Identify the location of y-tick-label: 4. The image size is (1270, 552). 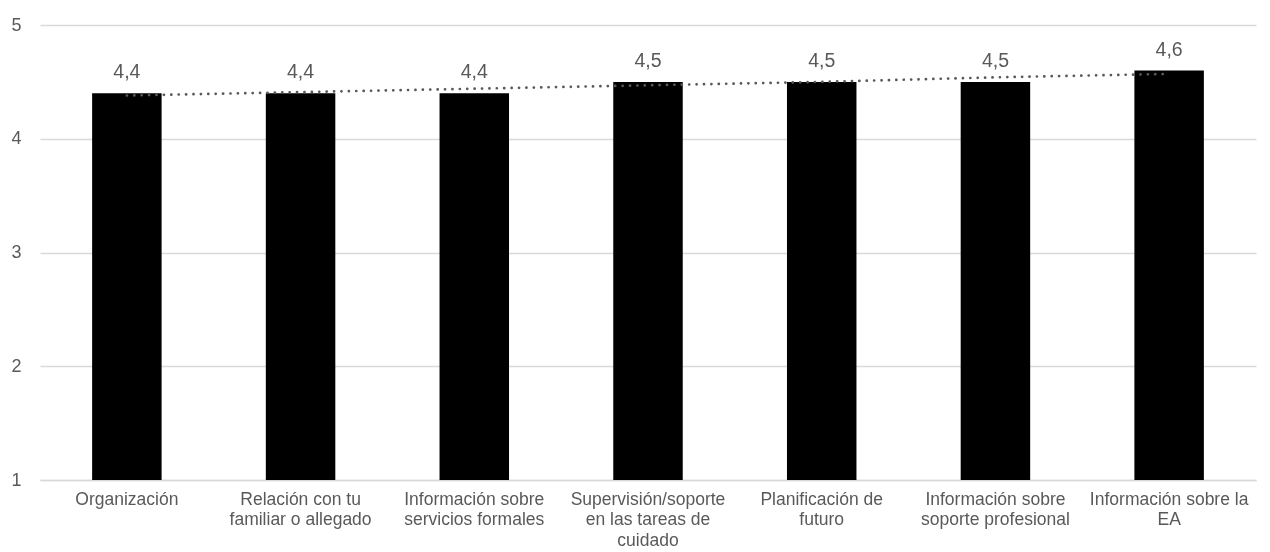
(16, 138).